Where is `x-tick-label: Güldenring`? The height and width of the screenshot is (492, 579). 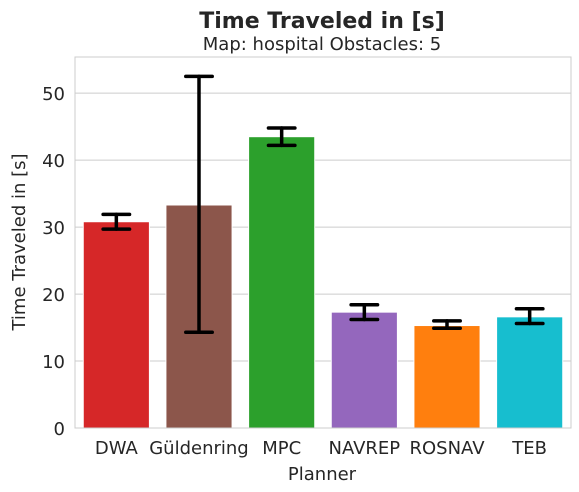 x-tick-label: Güldenring is located at coordinates (199, 448).